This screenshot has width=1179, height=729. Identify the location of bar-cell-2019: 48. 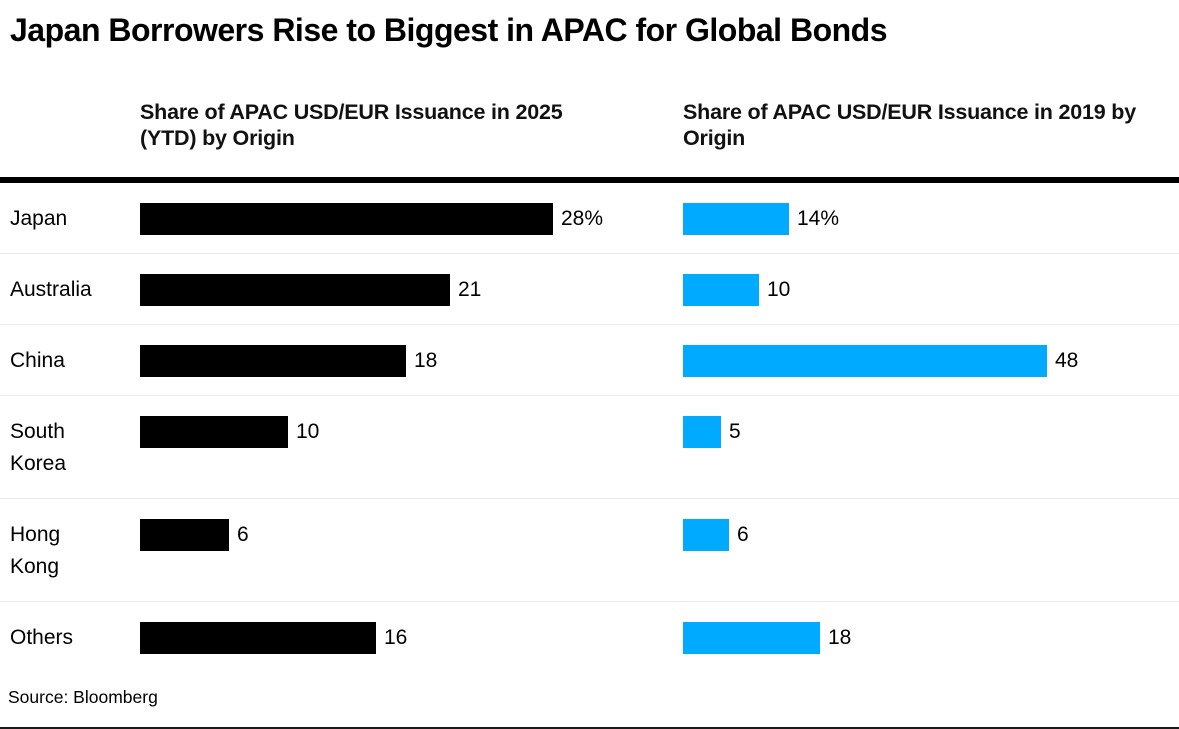
(931, 361).